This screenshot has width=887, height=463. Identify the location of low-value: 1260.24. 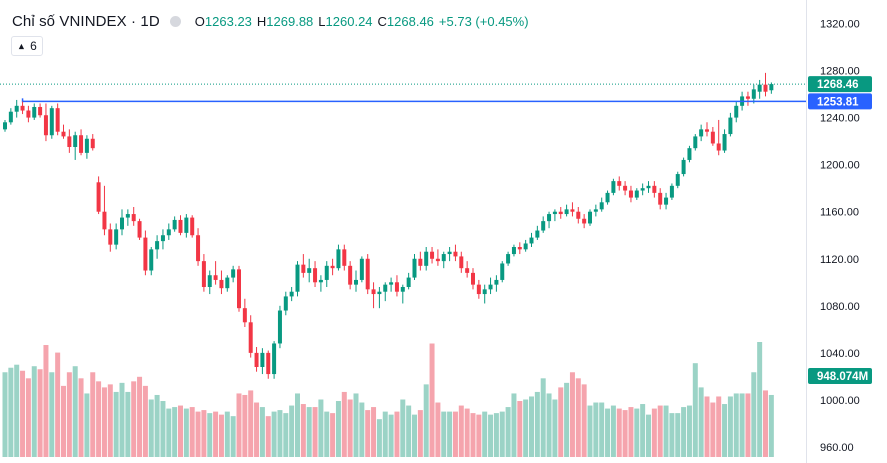
(349, 21).